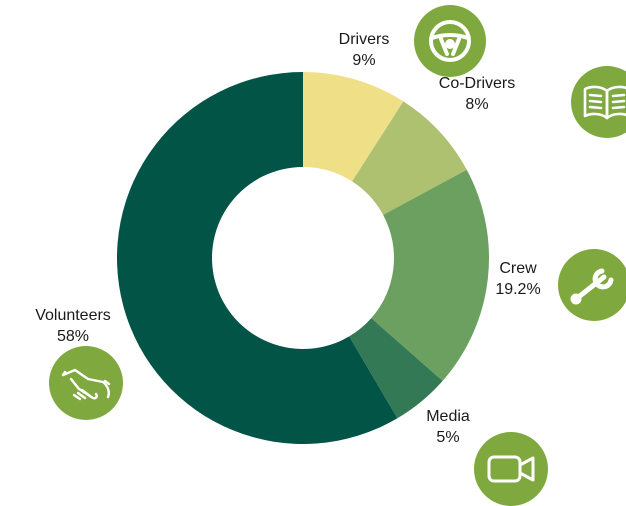 This screenshot has width=626, height=506. What do you see at coordinates (598, 102) in the screenshot?
I see `book-icon` at bounding box center [598, 102].